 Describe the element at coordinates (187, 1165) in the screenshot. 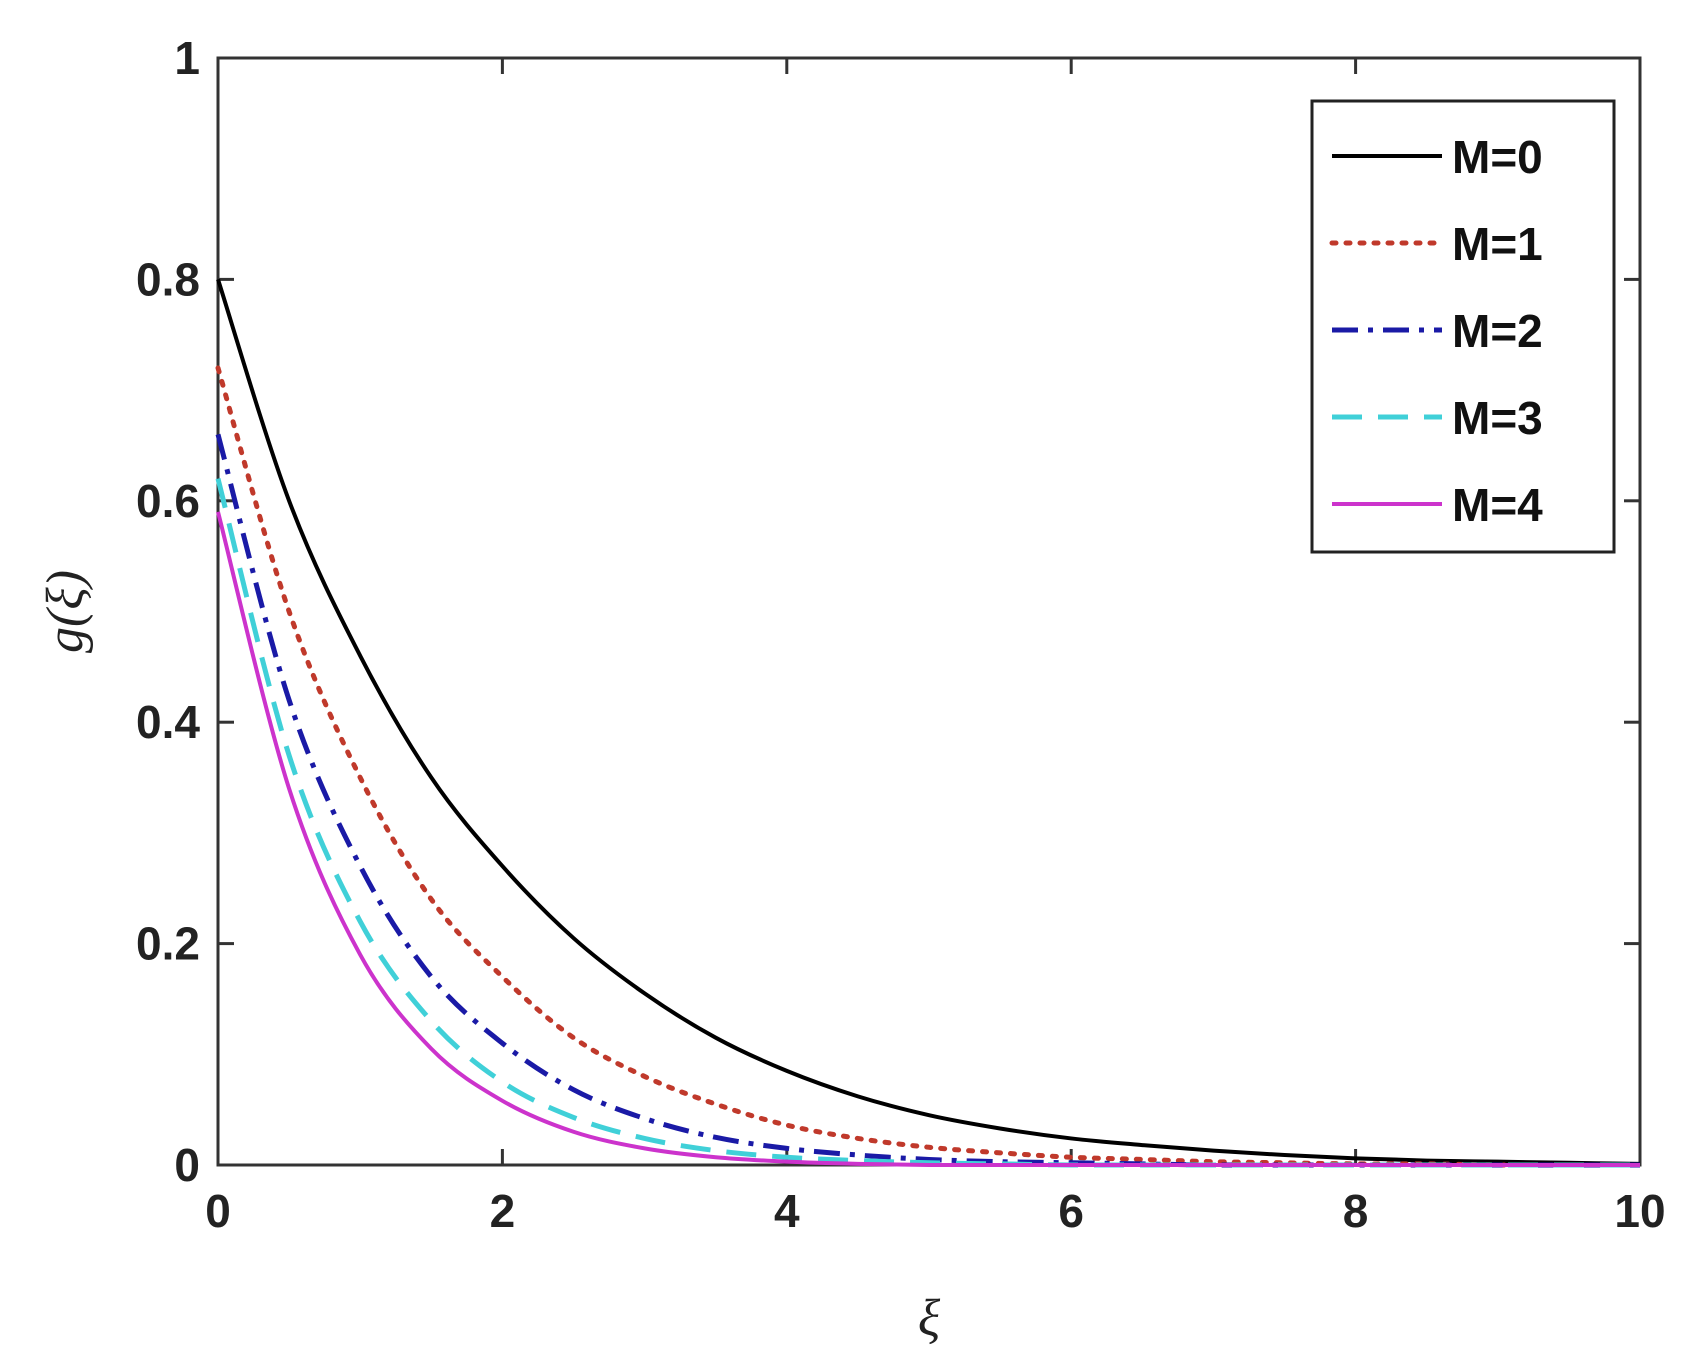

I see `y-tick-label: 0` at that location.